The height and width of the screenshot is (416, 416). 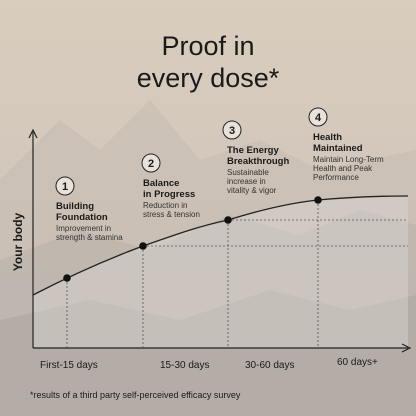 I want to click on step-number: 1, so click(x=65, y=187).